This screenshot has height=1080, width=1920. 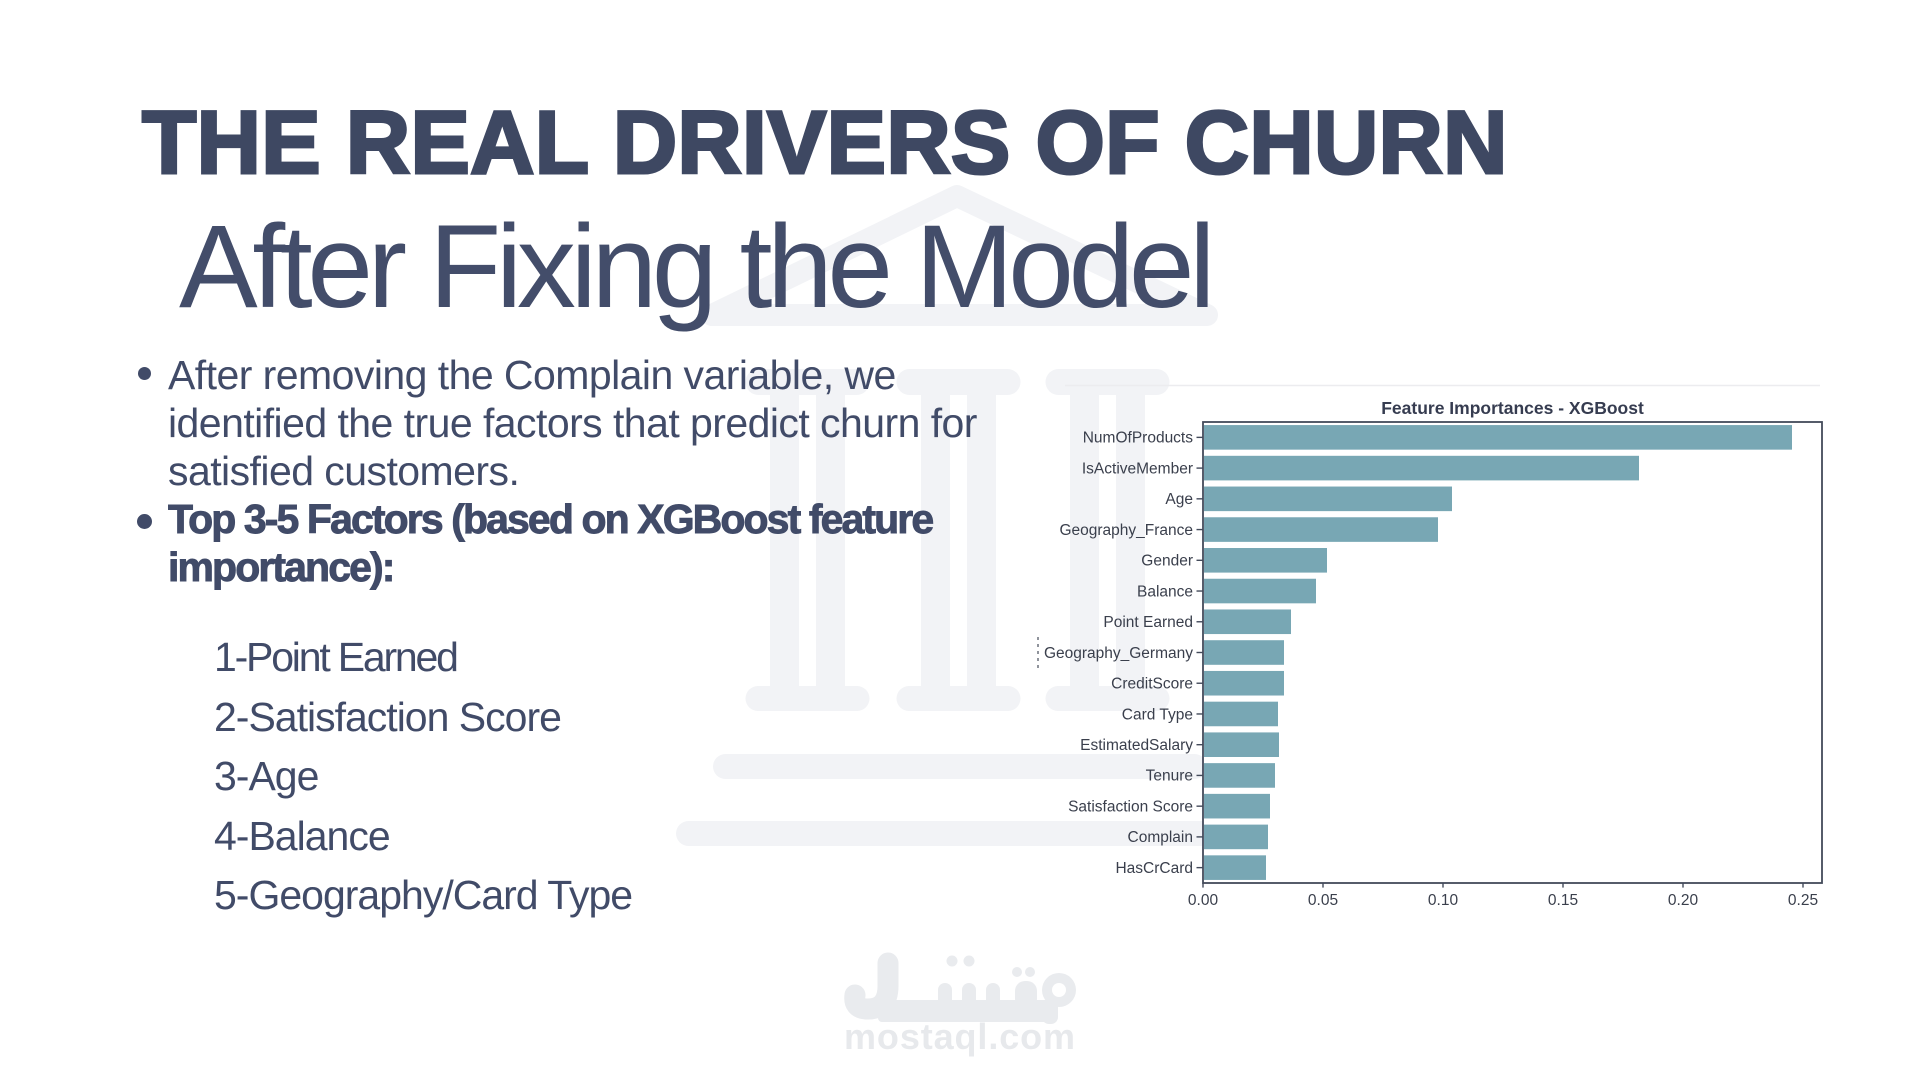 I want to click on svg-text: Gender, so click(x=1167, y=561).